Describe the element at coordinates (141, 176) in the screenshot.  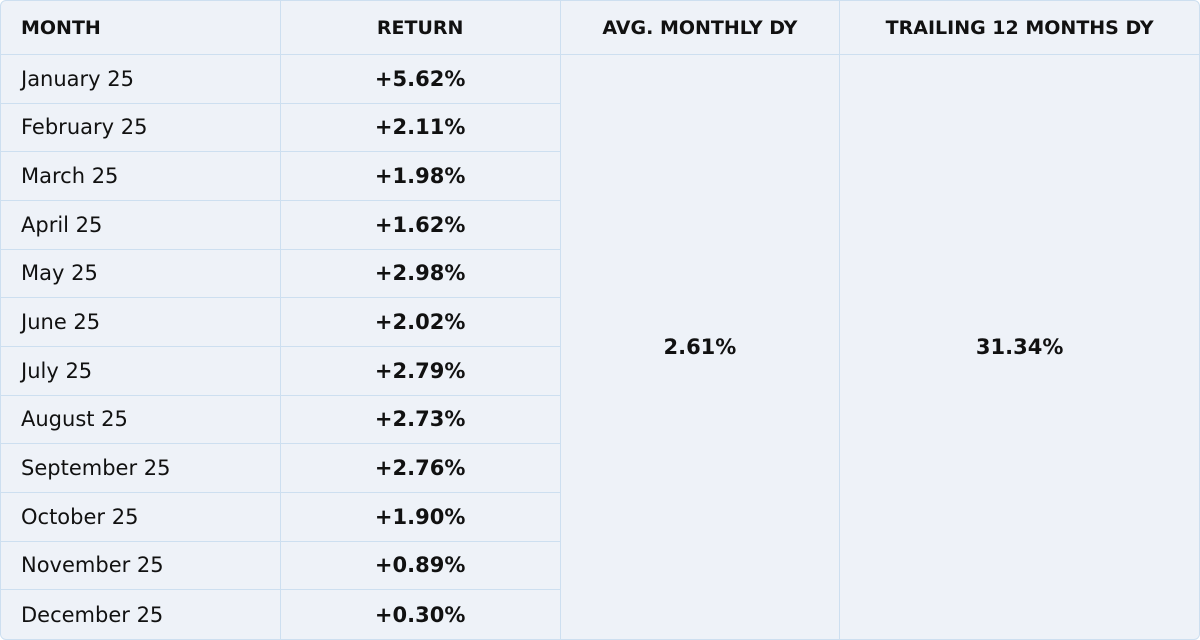
I see `month-cell: March 25` at that location.